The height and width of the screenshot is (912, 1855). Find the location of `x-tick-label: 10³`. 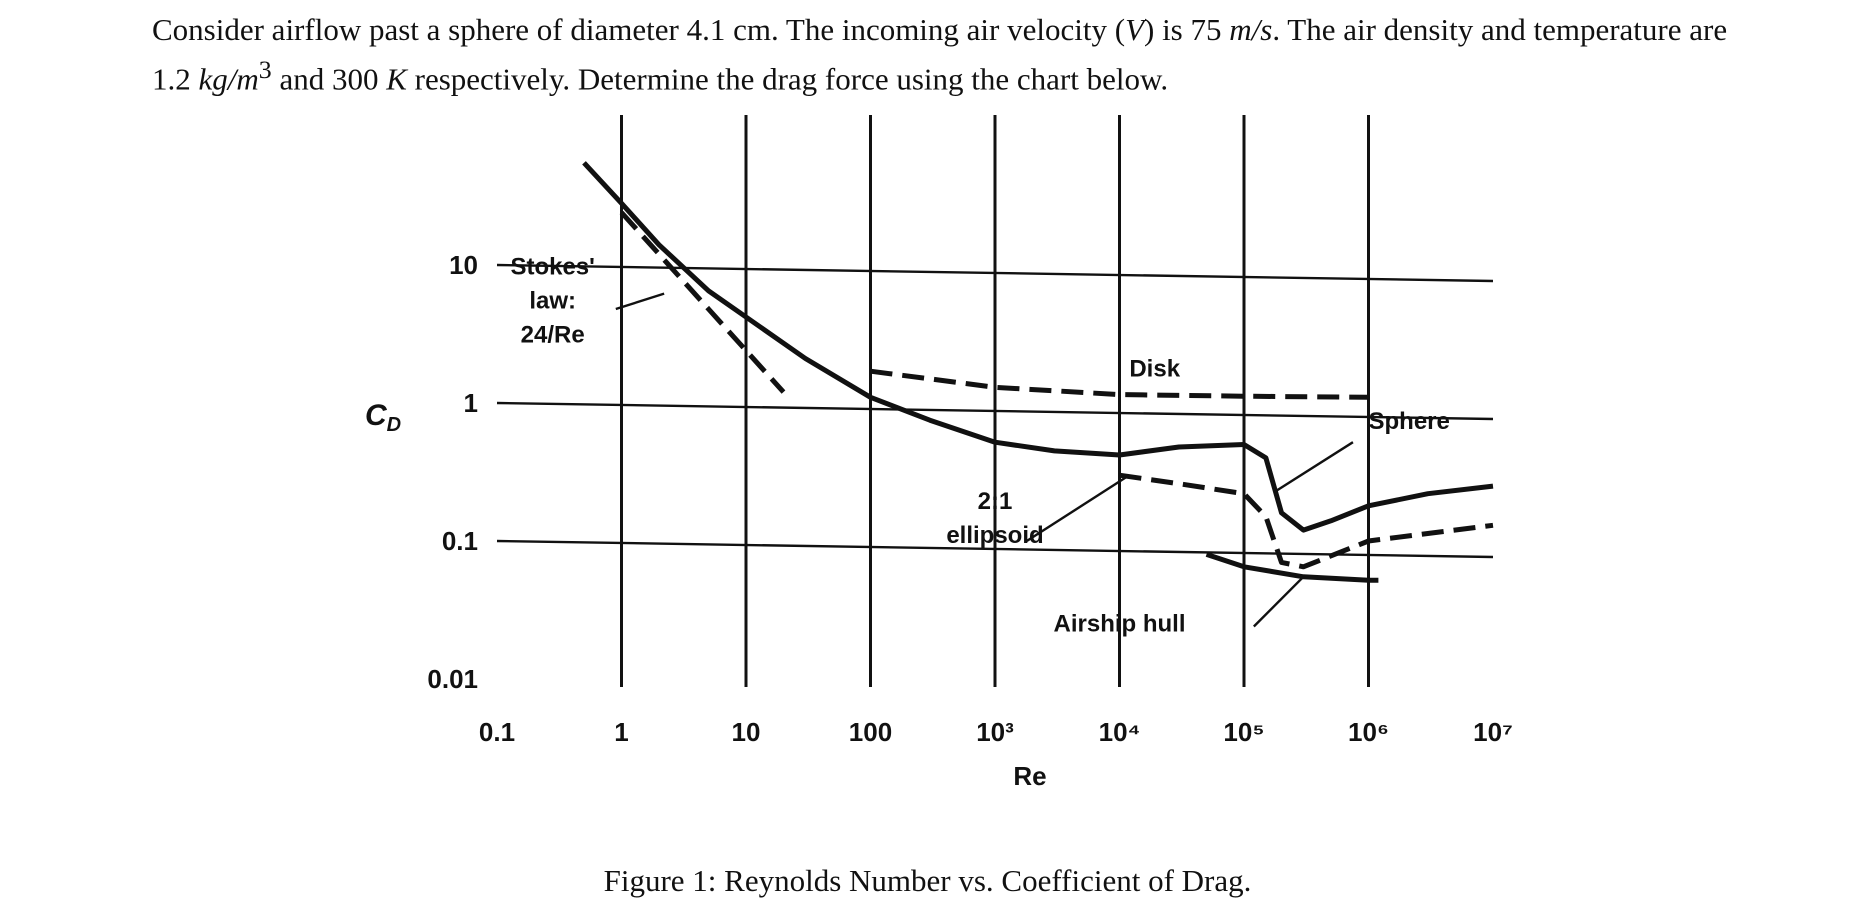

x-tick-label: 10³ is located at coordinates (995, 732).